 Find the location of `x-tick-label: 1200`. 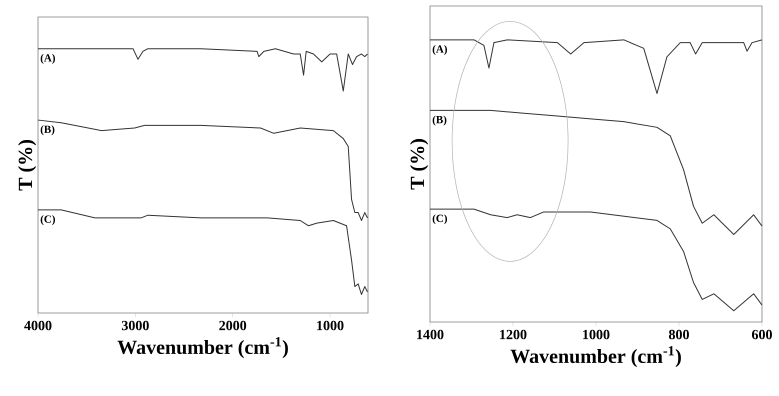

x-tick-label: 1200 is located at coordinates (513, 335).